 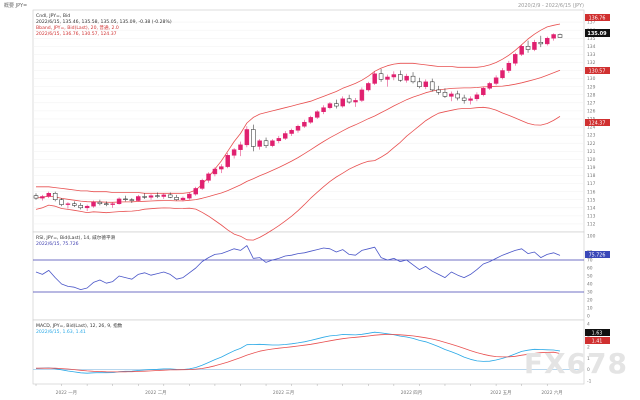 What do you see at coordinates (591, 47) in the screenshot?
I see `price-y-tick: 134` at bounding box center [591, 47].